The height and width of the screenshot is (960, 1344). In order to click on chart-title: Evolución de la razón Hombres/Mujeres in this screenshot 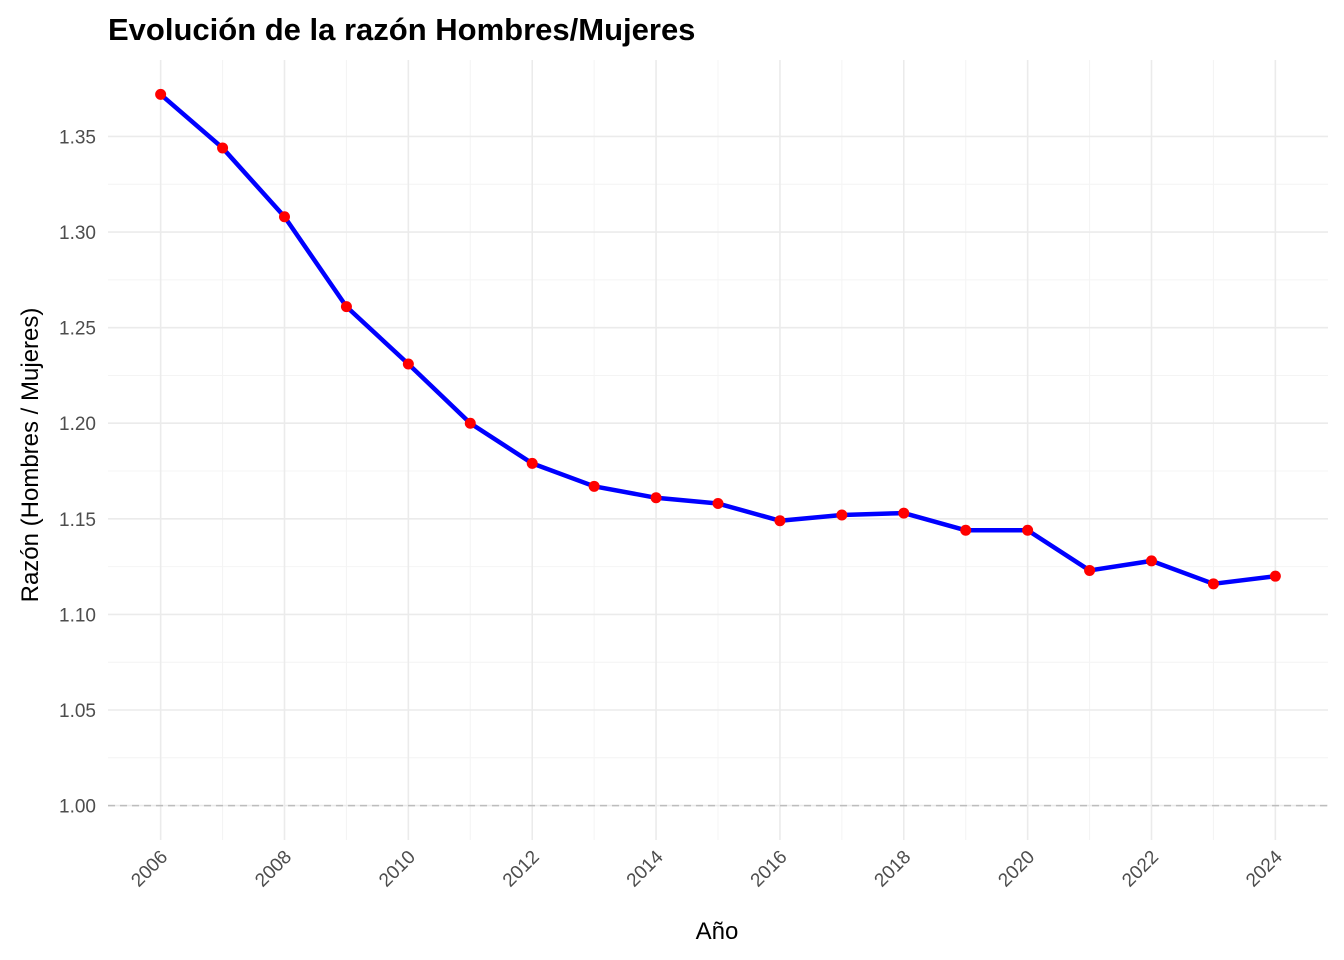, I will do `click(401, 29)`.